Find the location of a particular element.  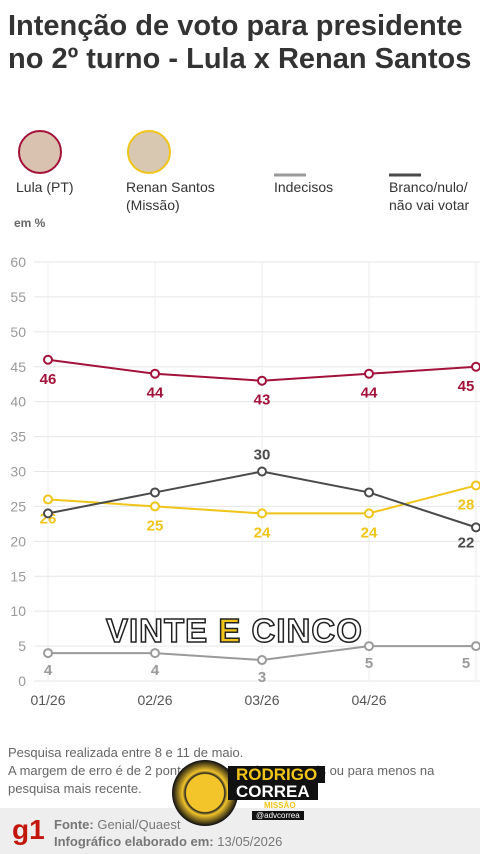

data-label: 22 is located at coordinates (466, 542).